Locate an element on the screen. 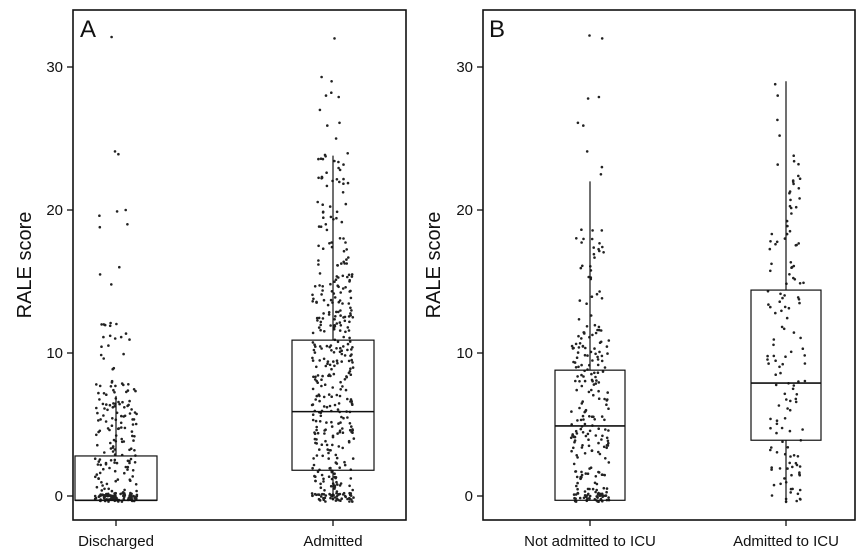 The image size is (862, 555). panel-a-y-tick-label: 30 is located at coordinates (54, 67).